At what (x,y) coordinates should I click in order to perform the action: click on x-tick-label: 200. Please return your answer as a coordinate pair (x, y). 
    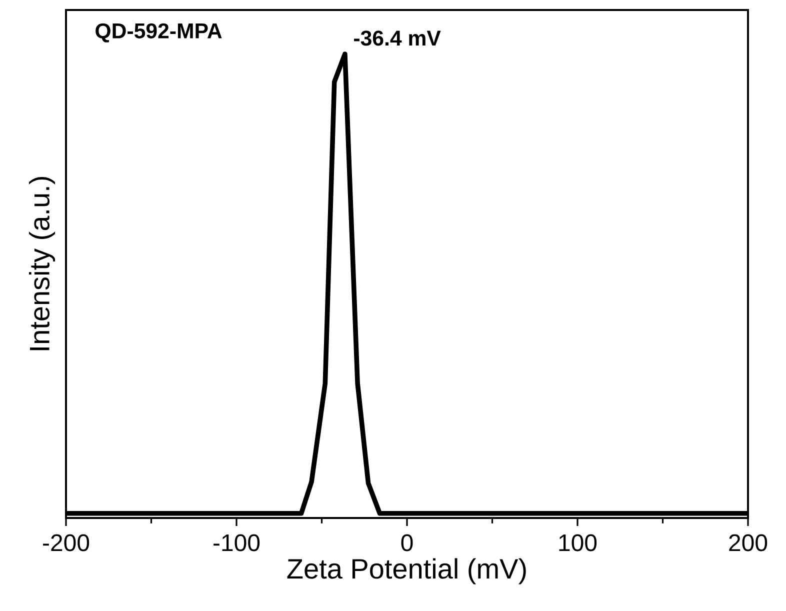
    Looking at the image, I should click on (748, 543).